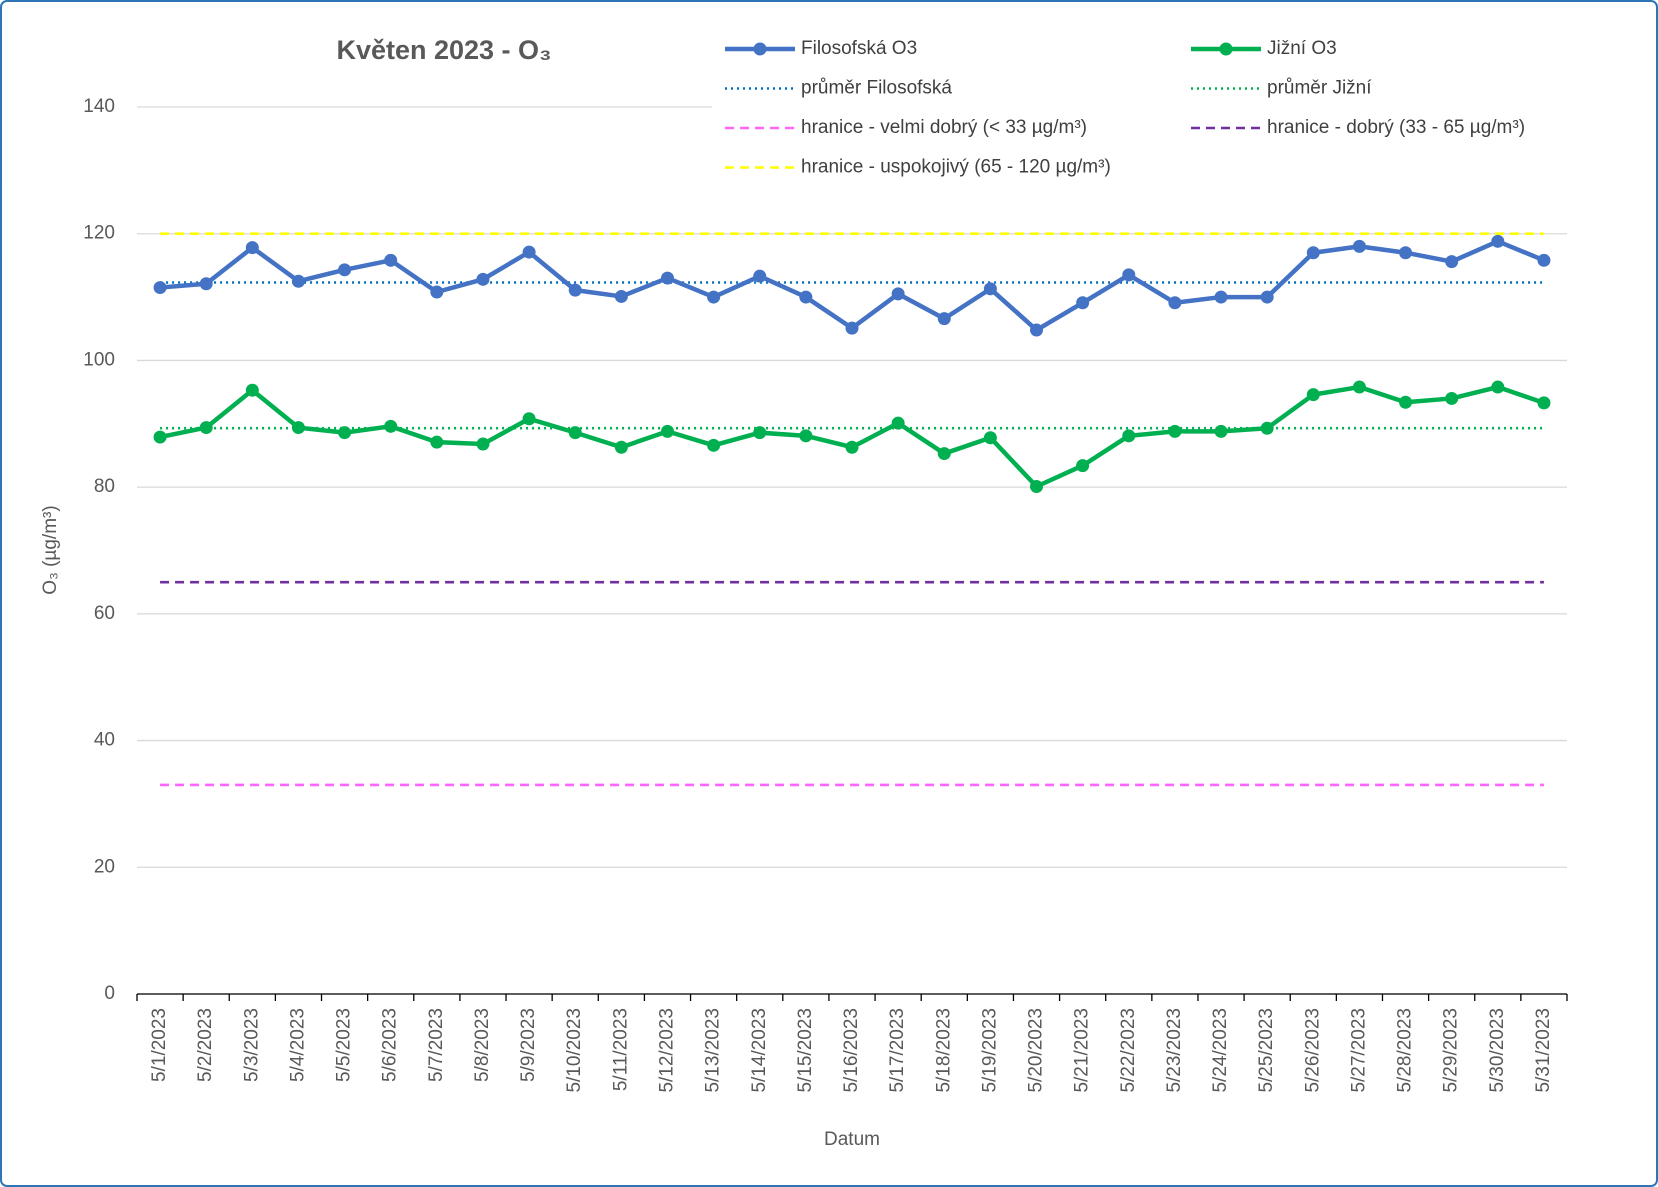  Describe the element at coordinates (251, 1045) in the screenshot. I see `x-tick-label: 5/3/2023` at that location.